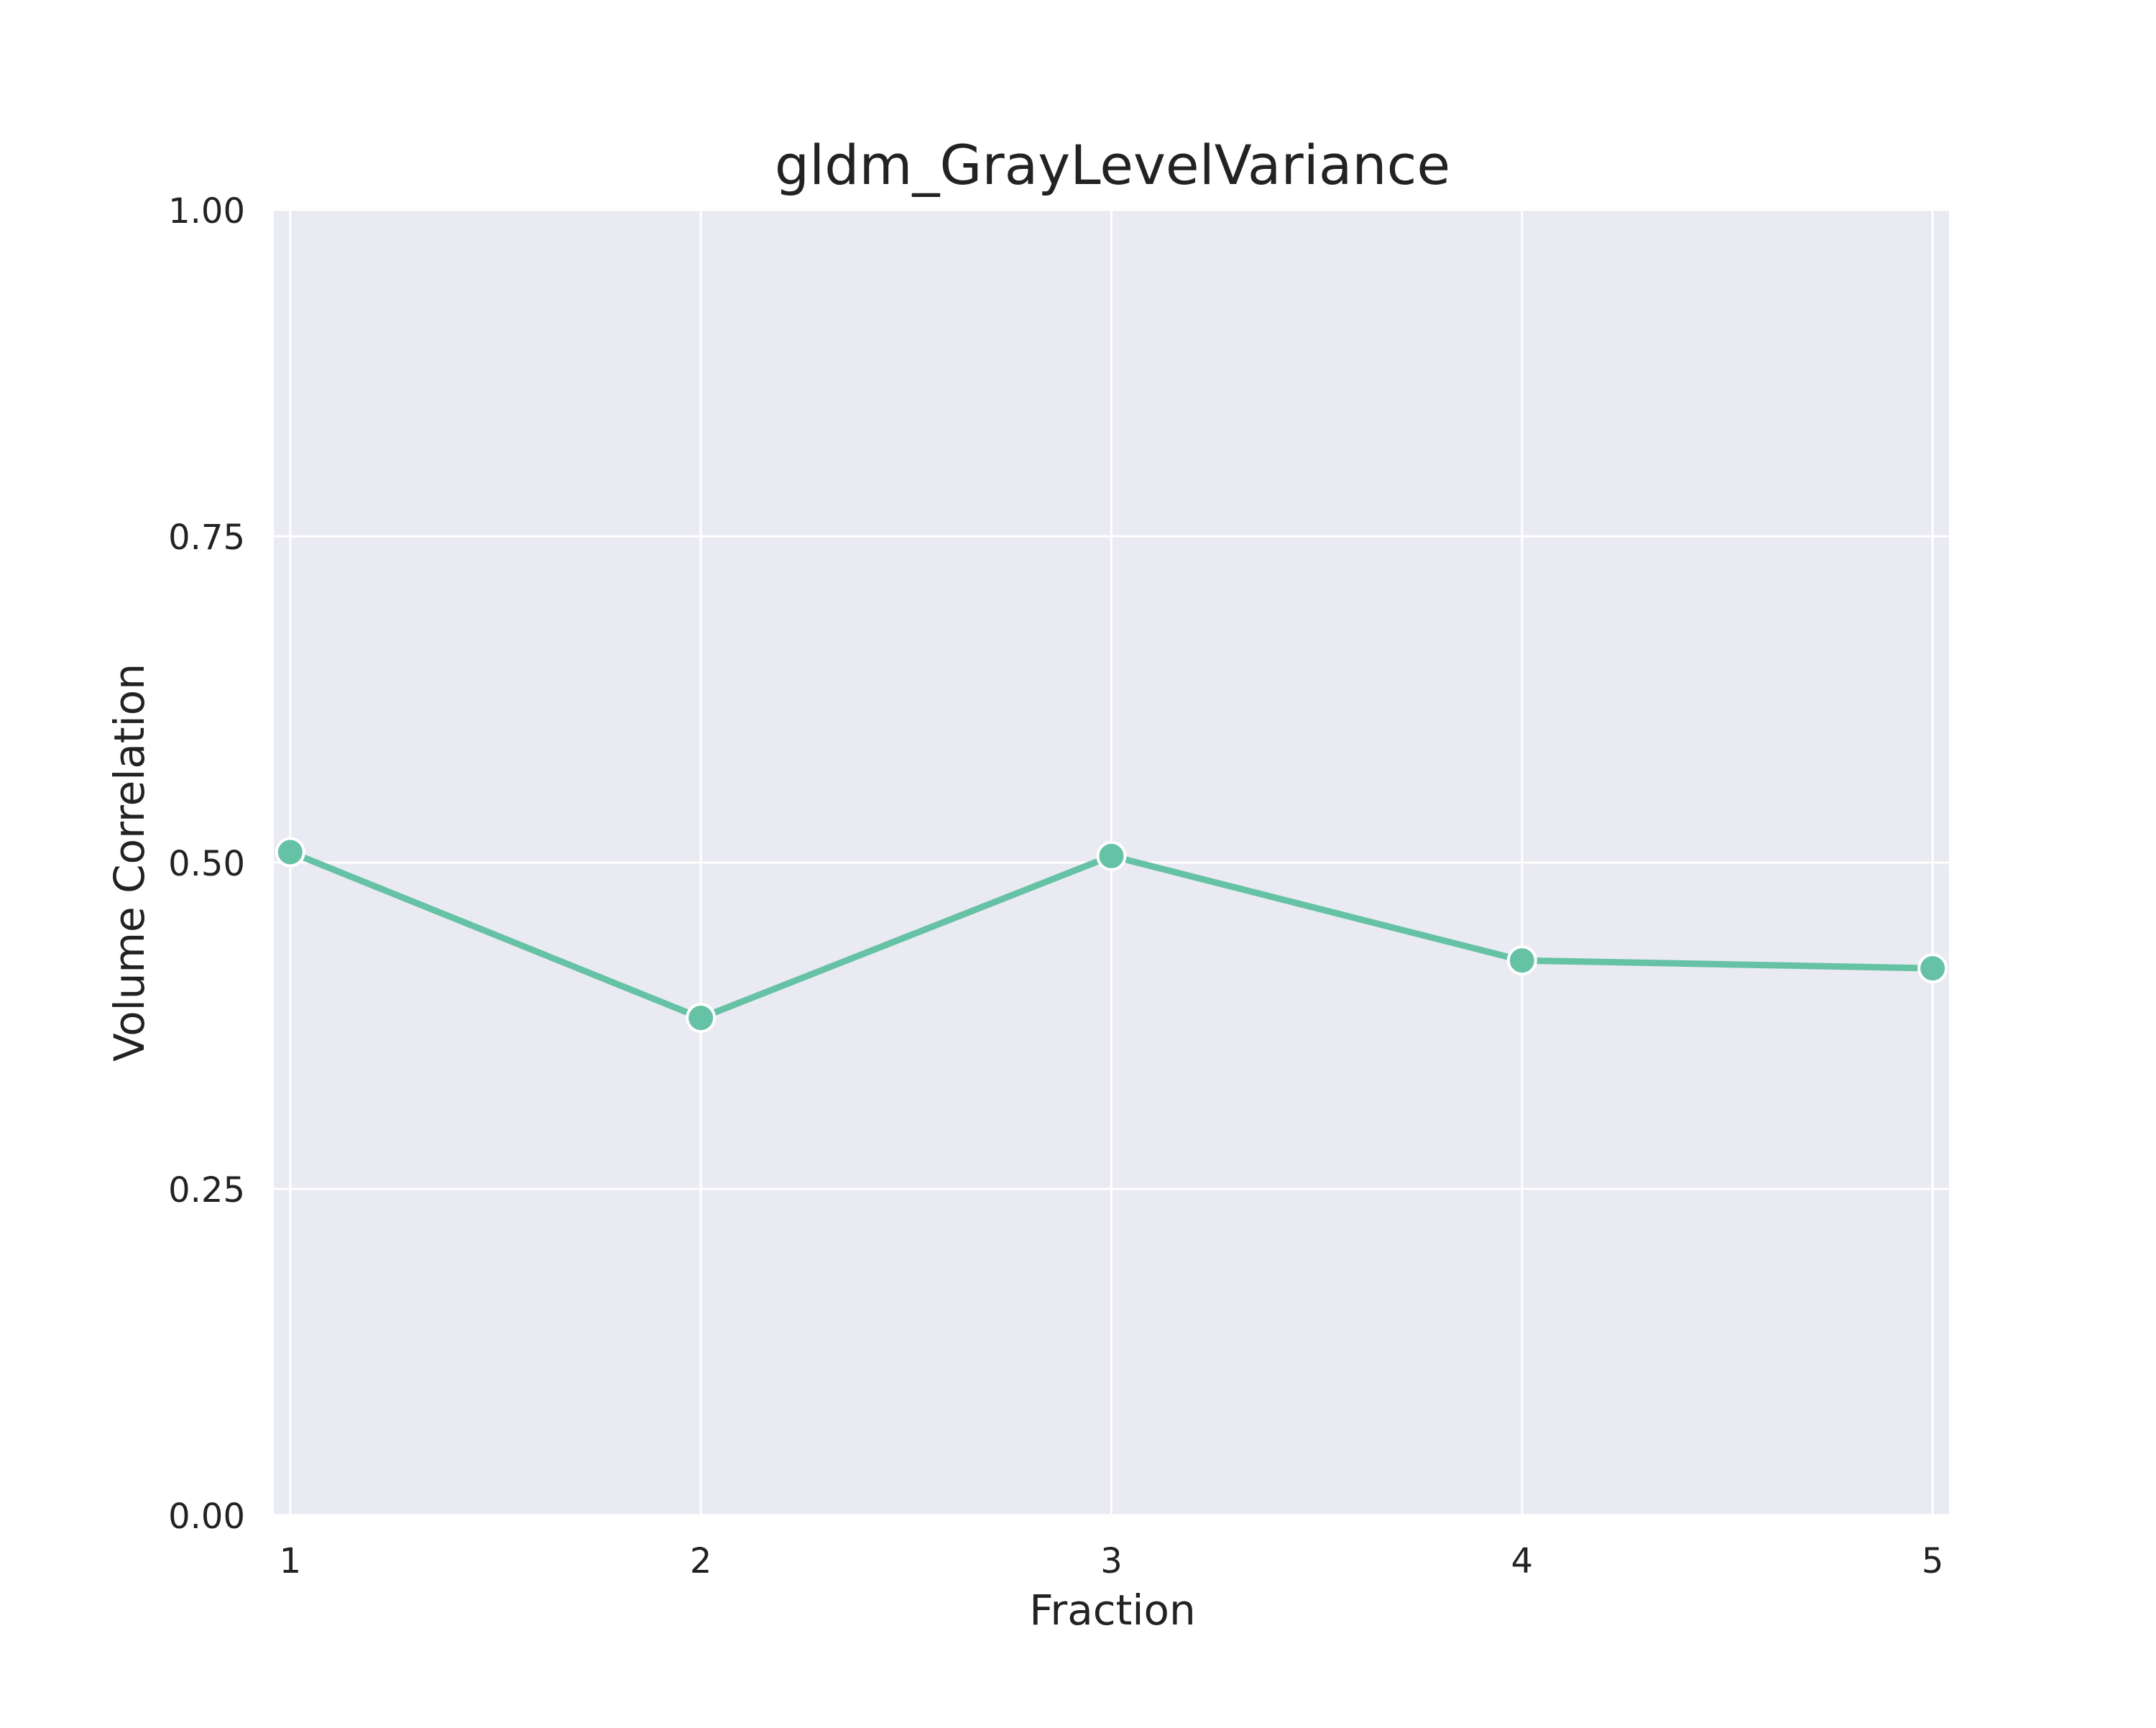 Image resolution: width=2156 pixels, height=1728 pixels. I want to click on chart-title: gldm_GrayLevelVariance, so click(1113, 165).